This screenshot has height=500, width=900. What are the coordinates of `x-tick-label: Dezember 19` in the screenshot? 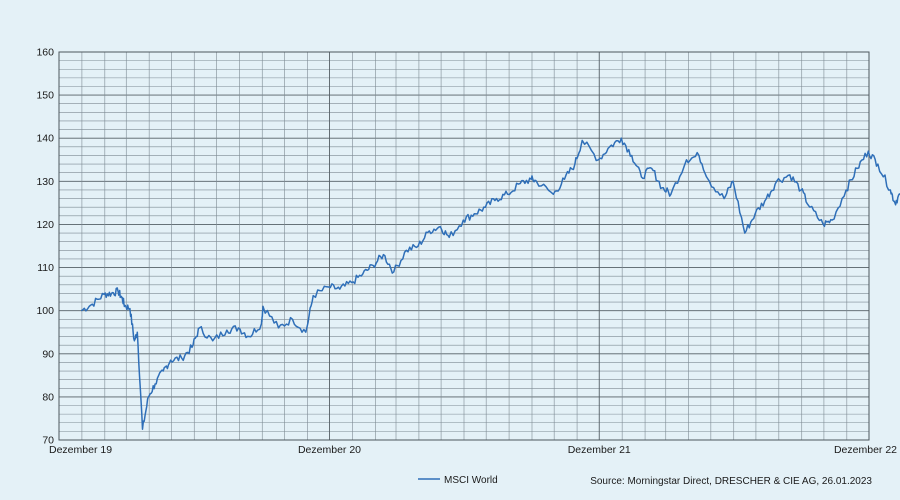 It's located at (80, 450).